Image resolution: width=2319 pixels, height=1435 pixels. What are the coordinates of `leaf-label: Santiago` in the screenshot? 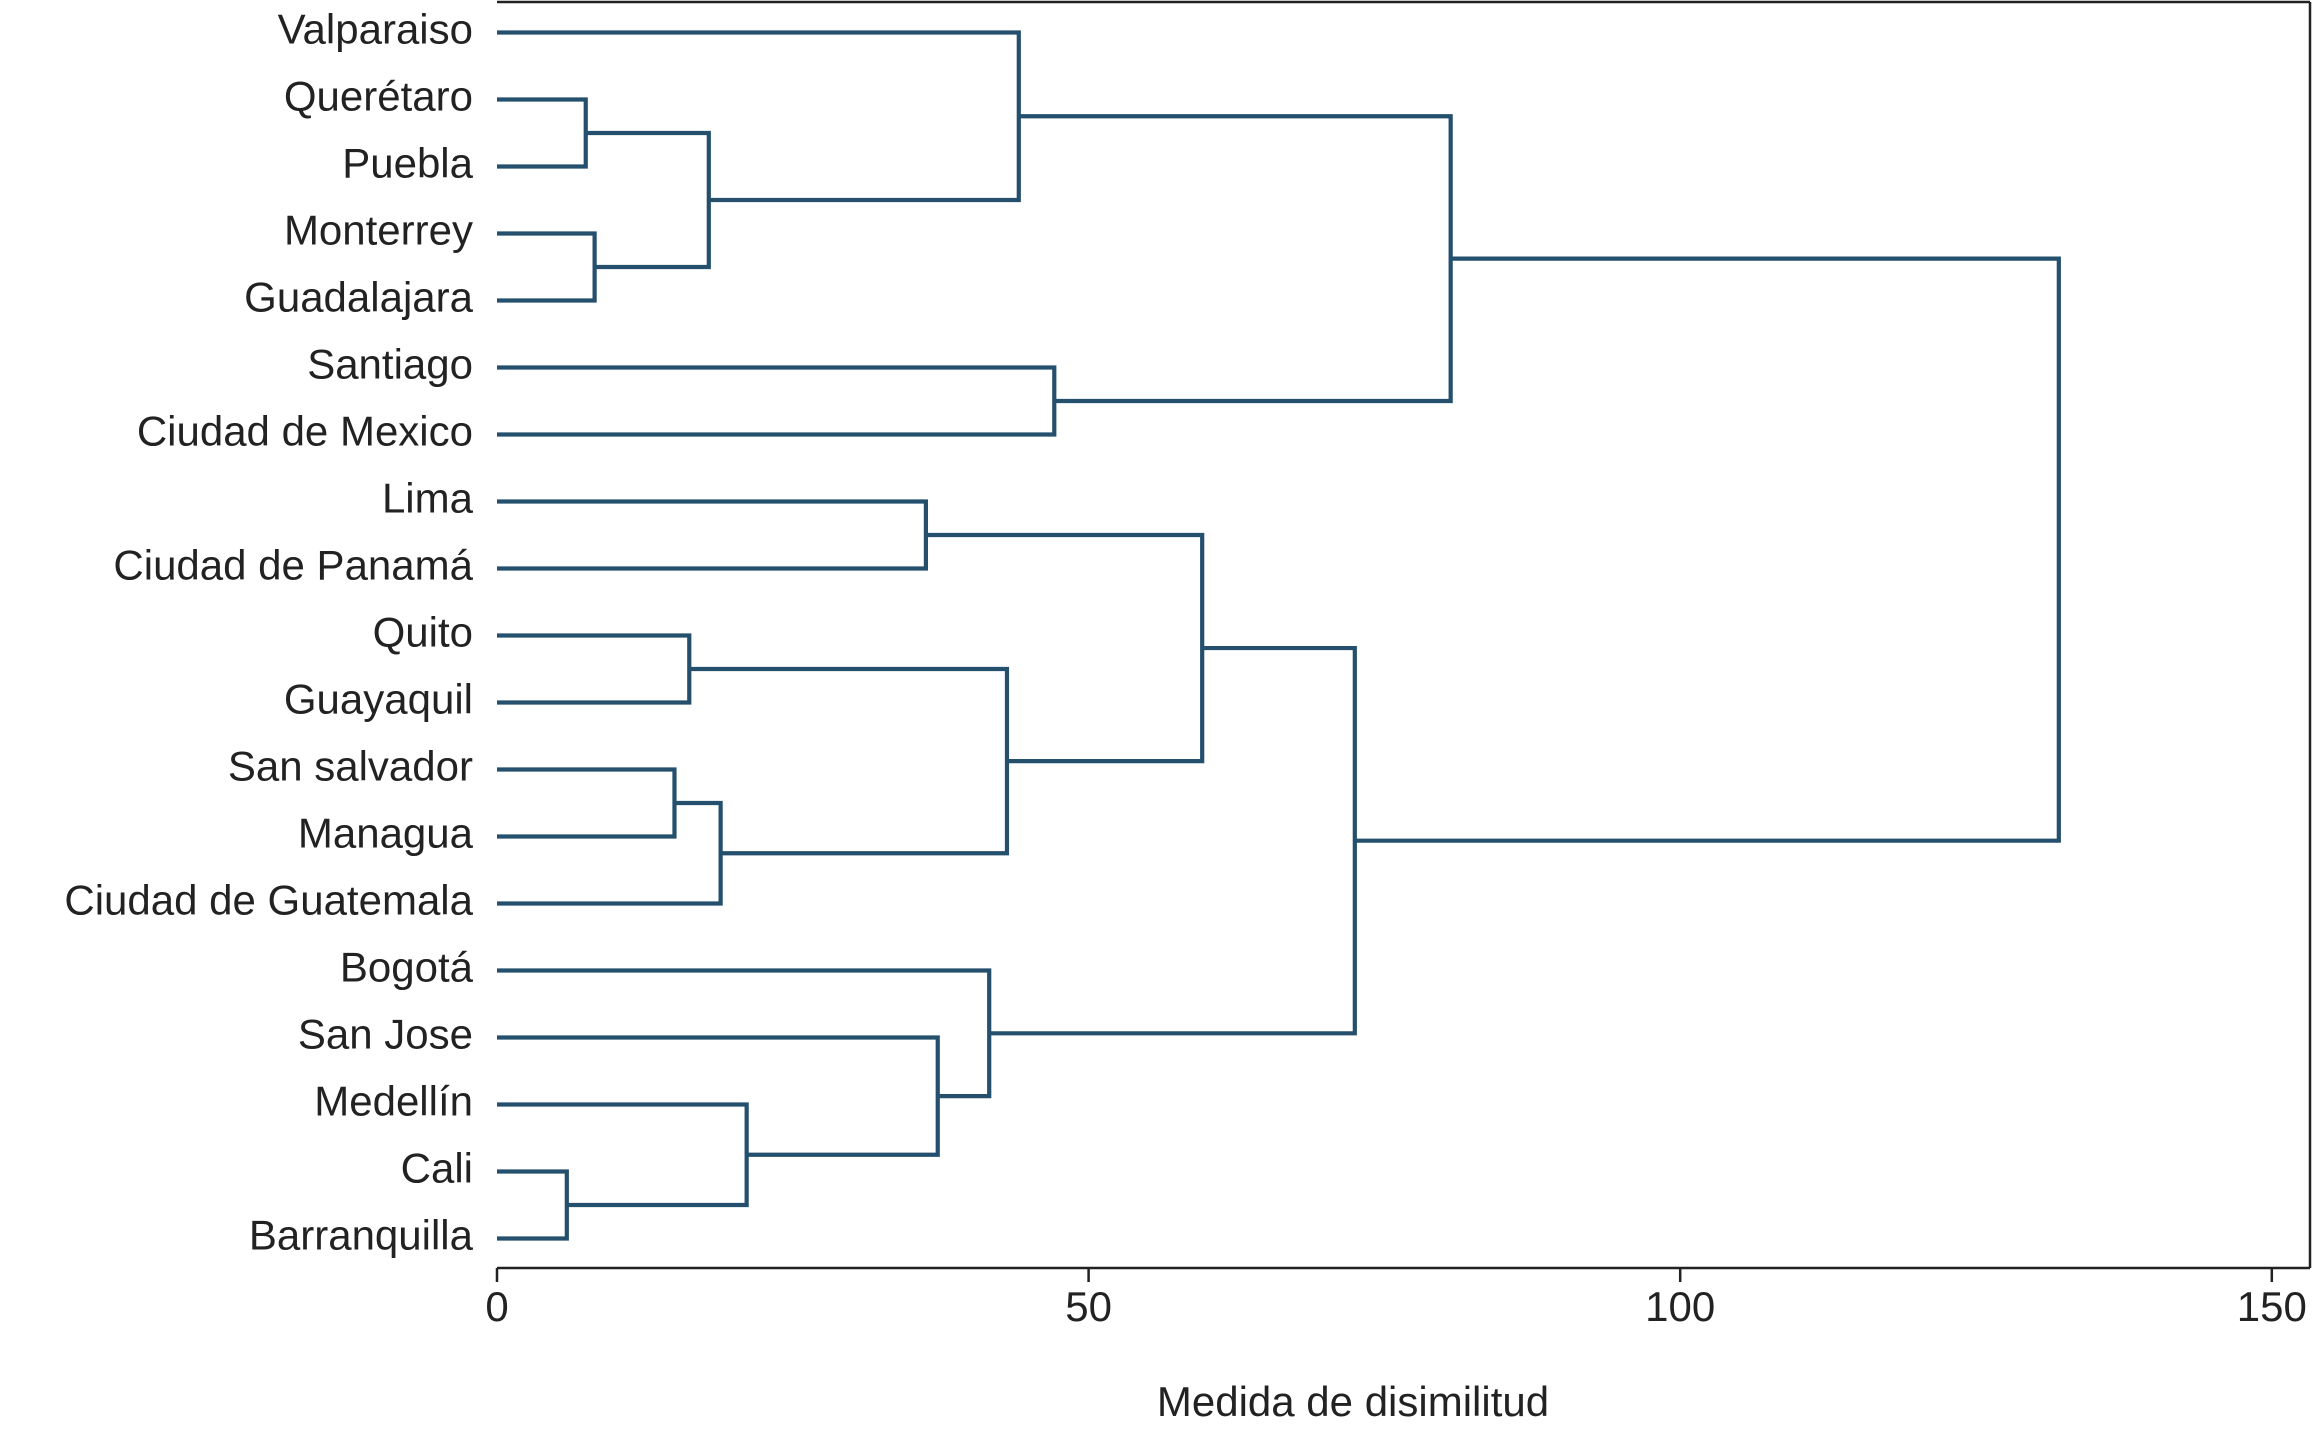 It's located at (390, 364).